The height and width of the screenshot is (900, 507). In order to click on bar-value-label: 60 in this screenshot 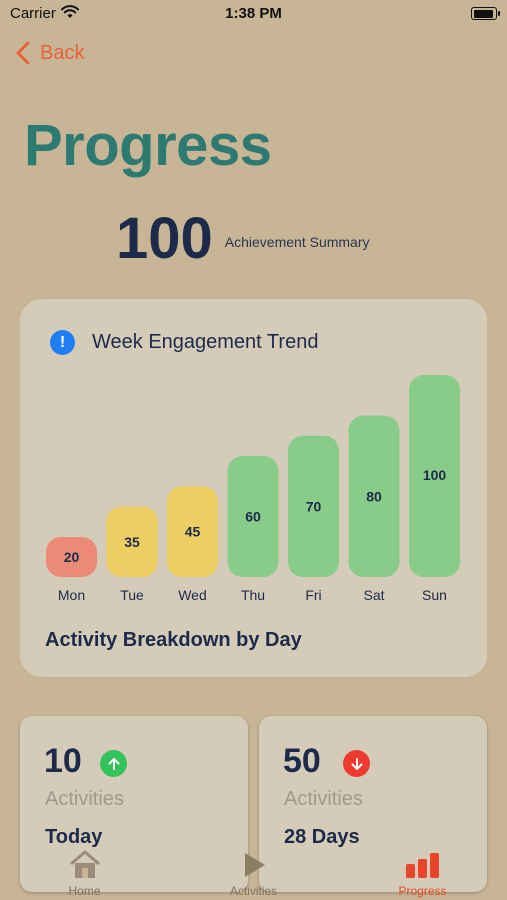, I will do `click(253, 517)`.